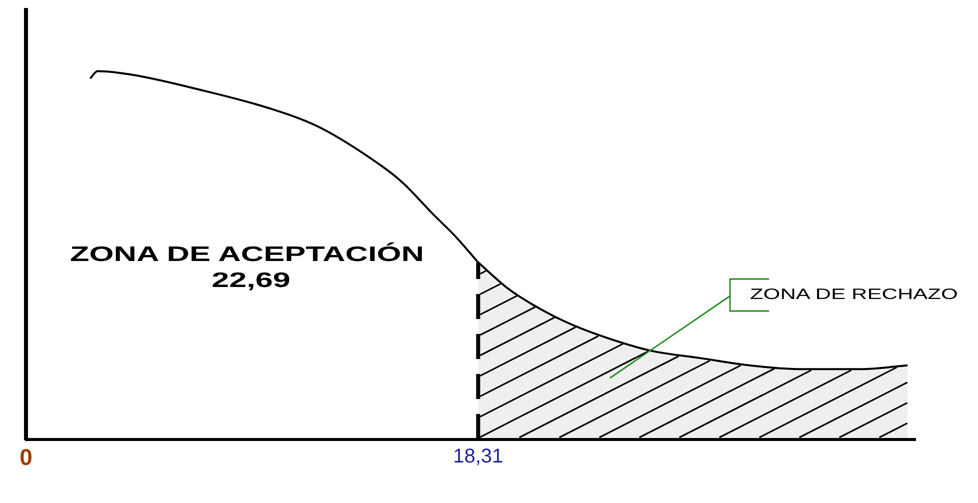  What do you see at coordinates (478, 457) in the screenshot?
I see `x-tick-label: 18,31` at bounding box center [478, 457].